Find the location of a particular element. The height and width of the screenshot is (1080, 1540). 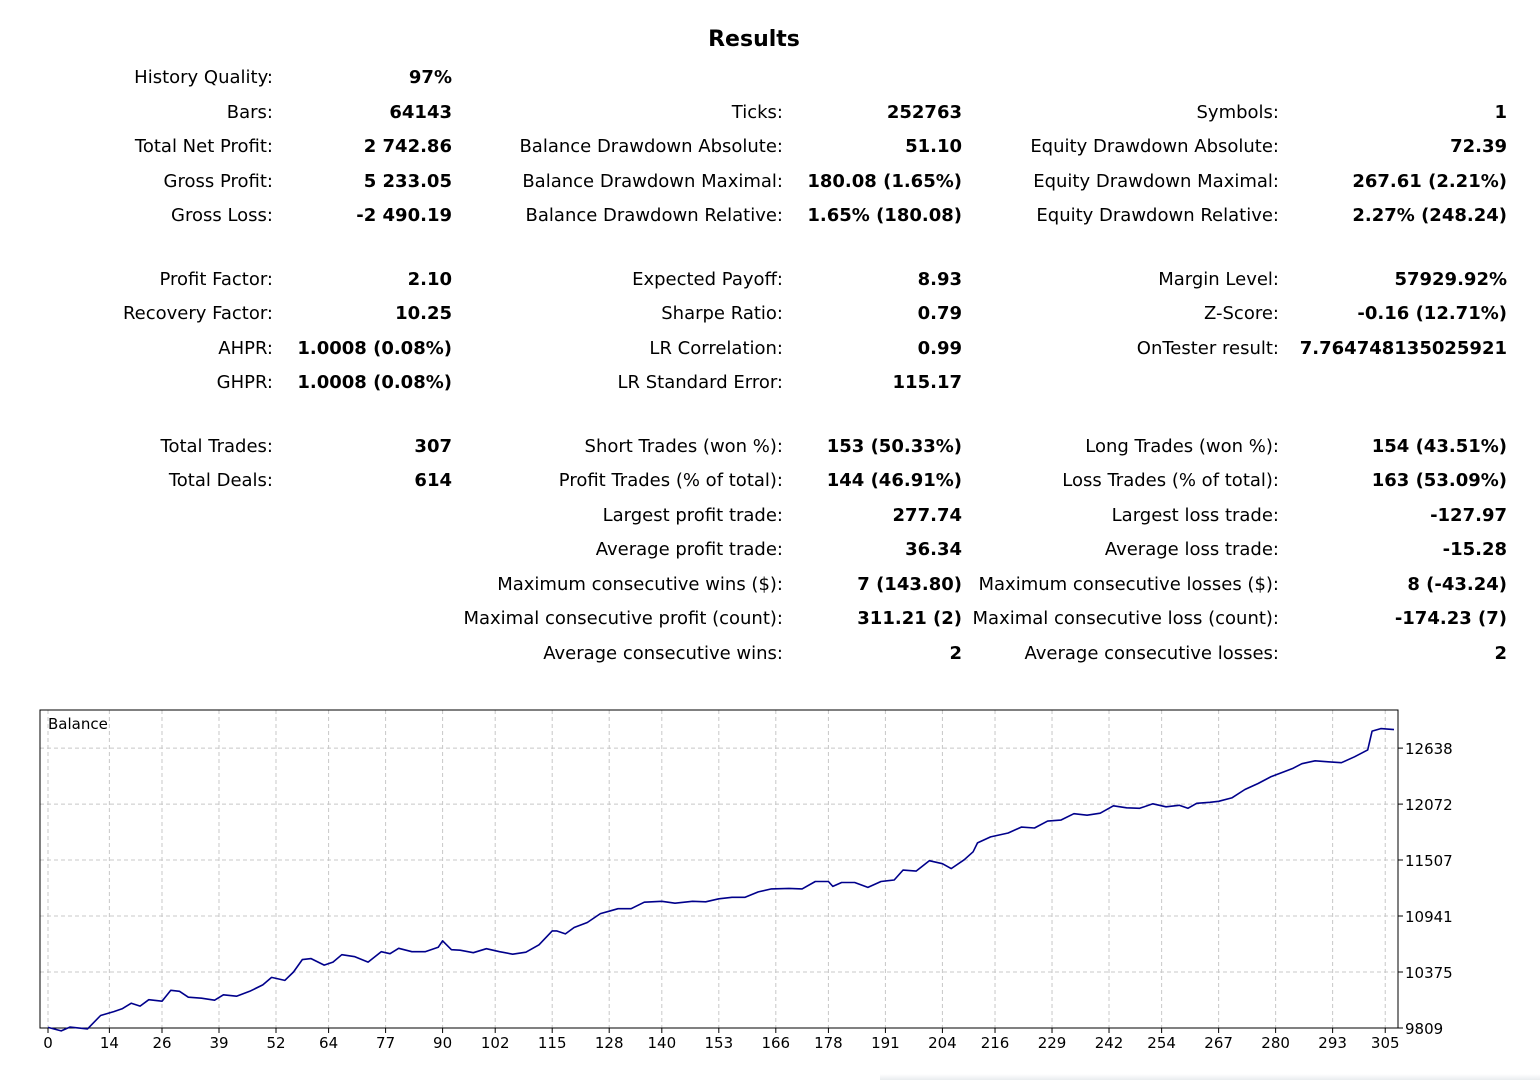

average-profit-trade-label: Average profit trade: is located at coordinates (689, 549).